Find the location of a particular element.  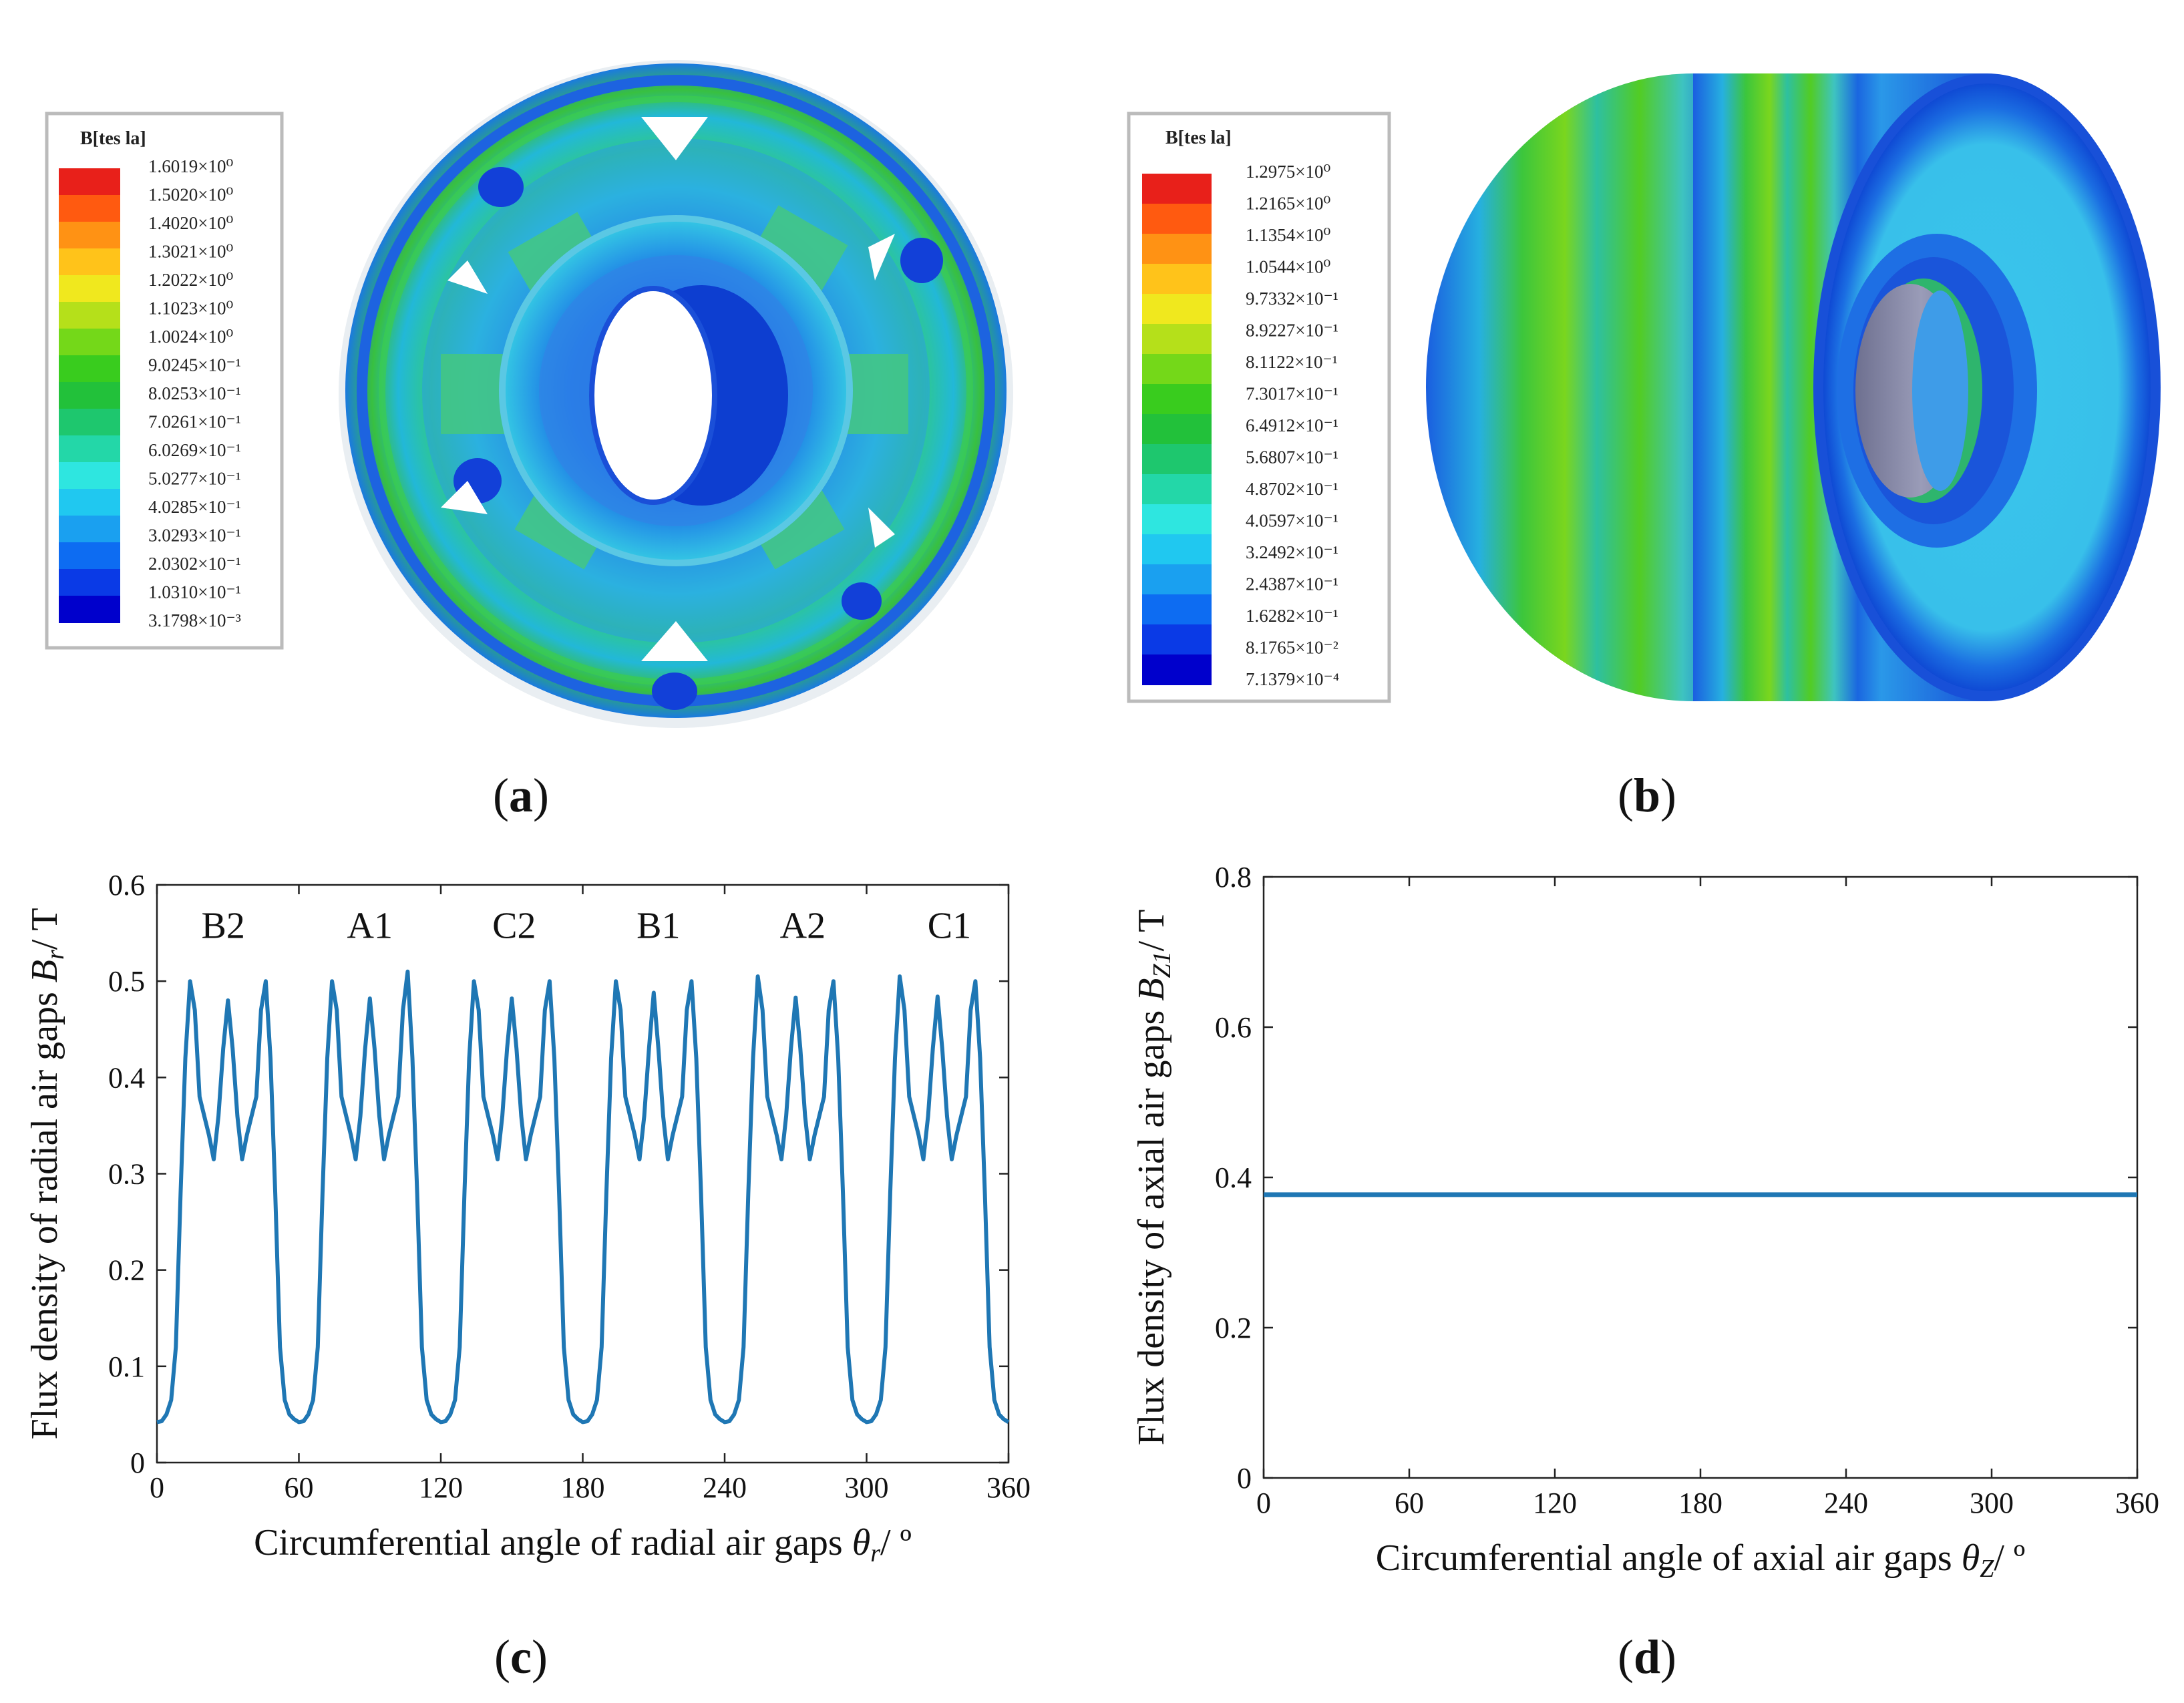

chart-d-xtick-label-1: 60 is located at coordinates (1409, 1503).